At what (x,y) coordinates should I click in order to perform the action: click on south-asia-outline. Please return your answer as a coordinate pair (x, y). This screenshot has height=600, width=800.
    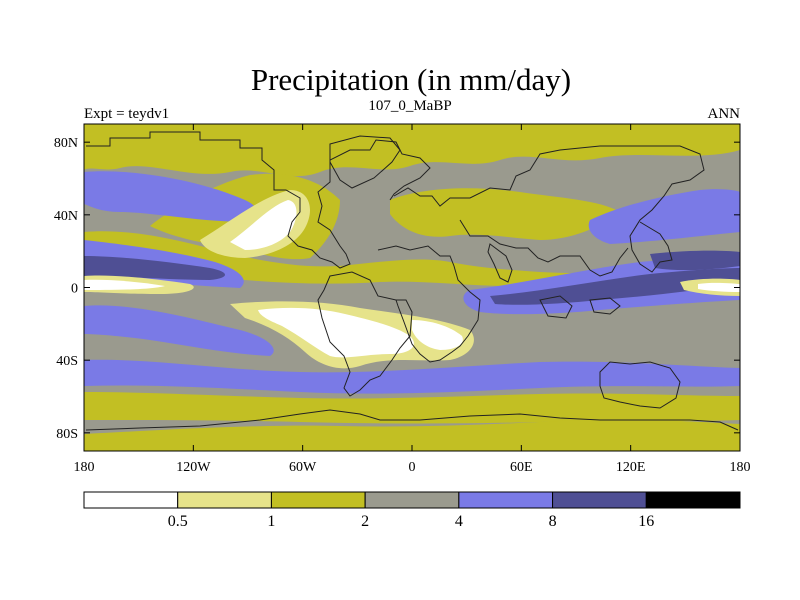
    Looking at the image, I should click on (544, 248).